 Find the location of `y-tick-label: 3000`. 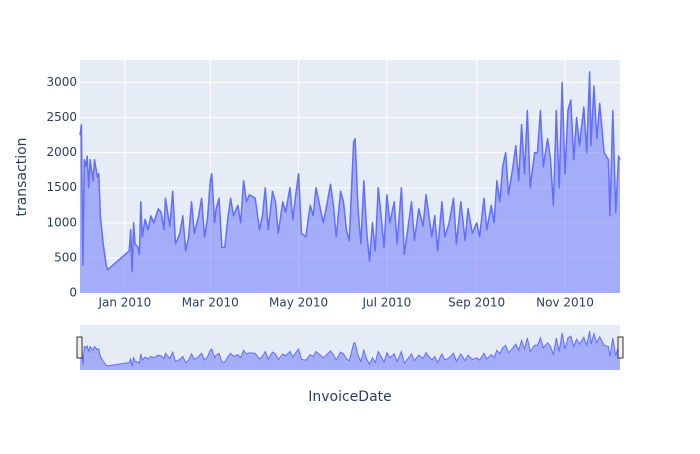

y-tick-label: 3000 is located at coordinates (61, 82).